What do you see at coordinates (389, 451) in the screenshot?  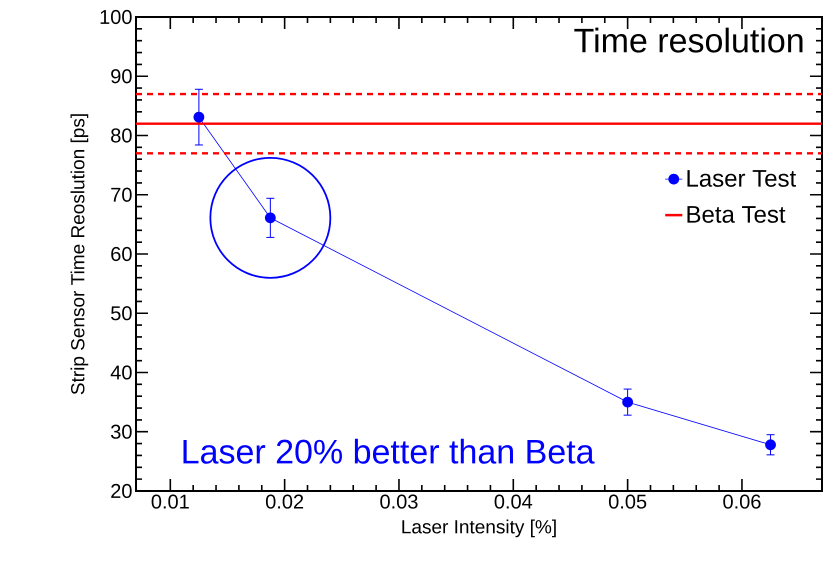 I see `annotation: Laser 20% better than Beta` at bounding box center [389, 451].